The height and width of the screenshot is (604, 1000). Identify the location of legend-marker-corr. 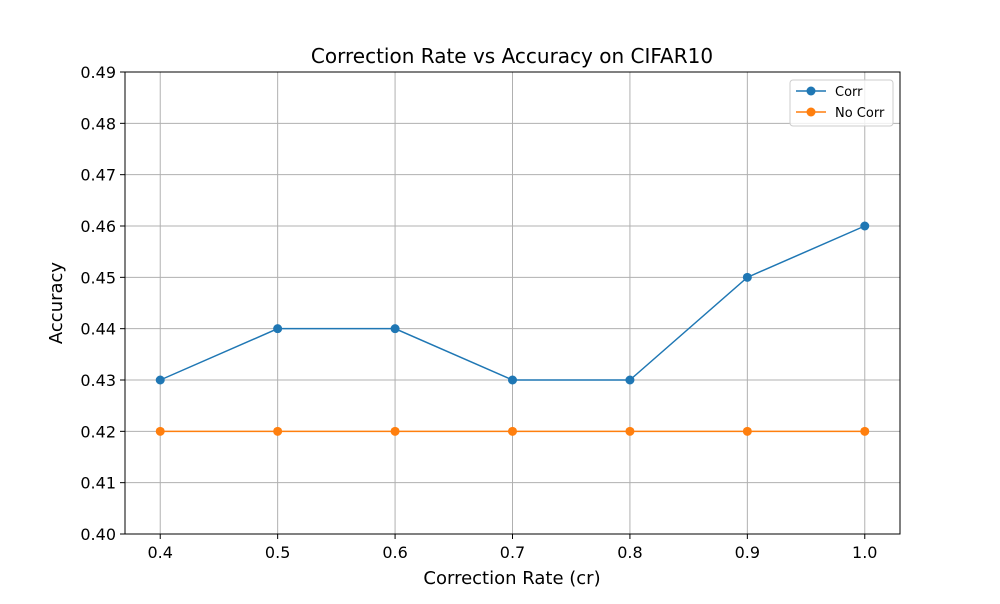
(811, 91).